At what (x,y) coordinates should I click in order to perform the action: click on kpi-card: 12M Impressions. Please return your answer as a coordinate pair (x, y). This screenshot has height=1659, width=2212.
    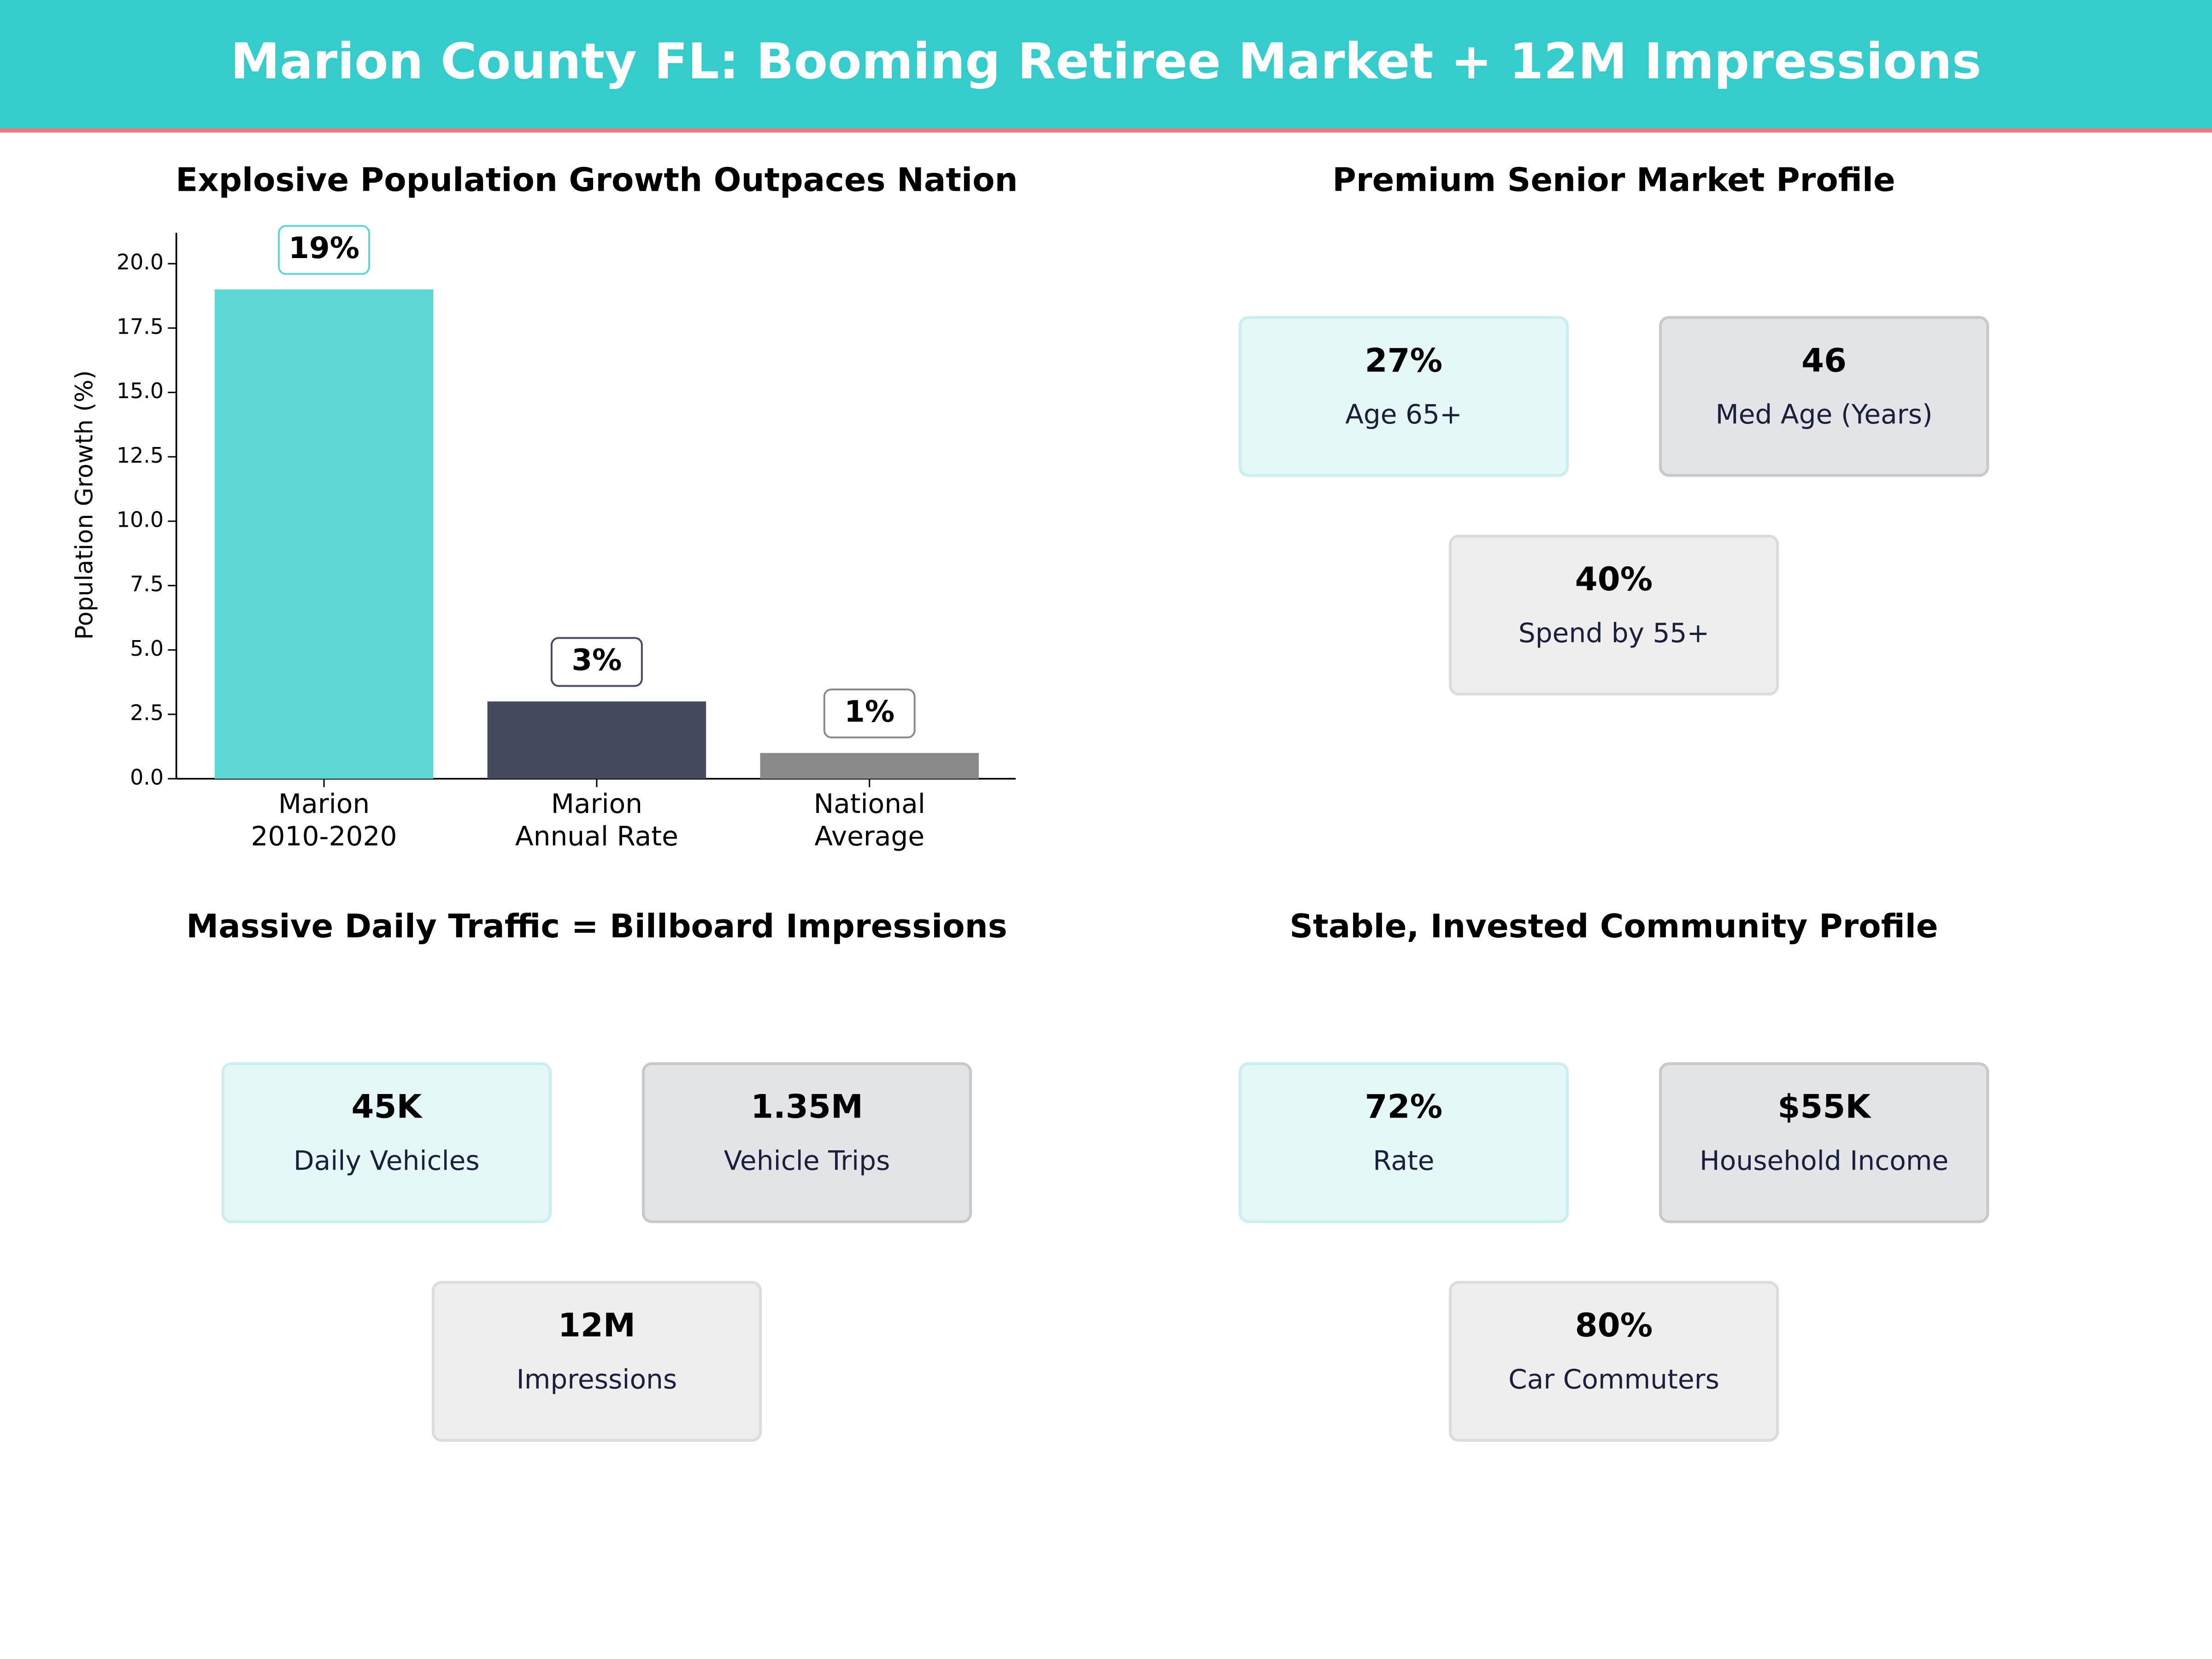
    Looking at the image, I should click on (596, 1361).